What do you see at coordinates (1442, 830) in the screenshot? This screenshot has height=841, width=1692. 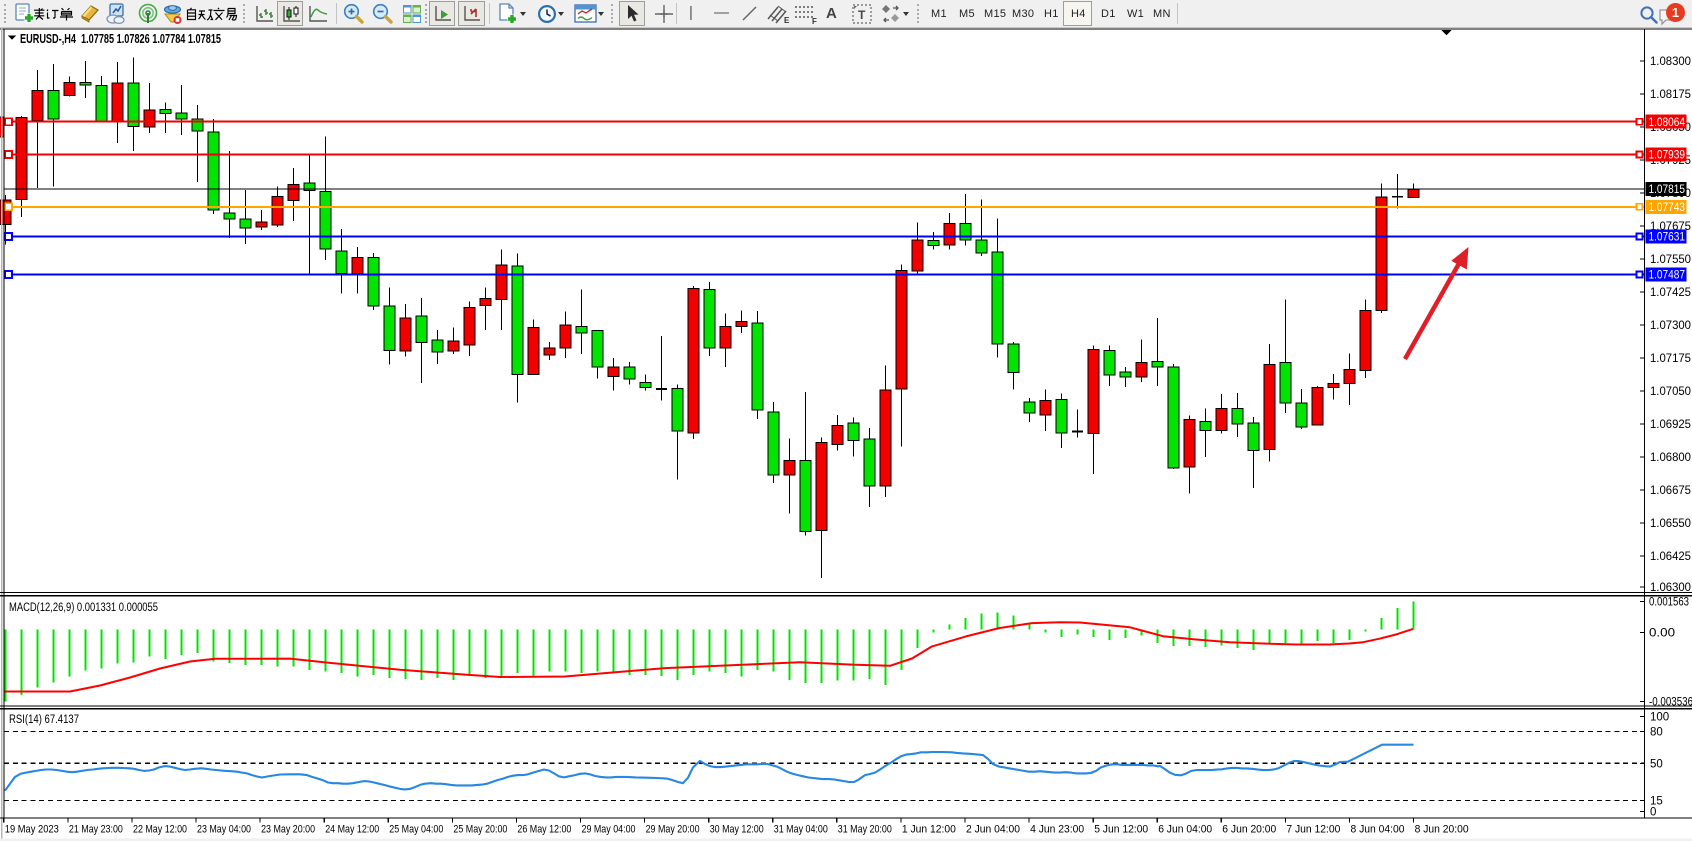 I see `svg-text: 8 Jun 20:00` at bounding box center [1442, 830].